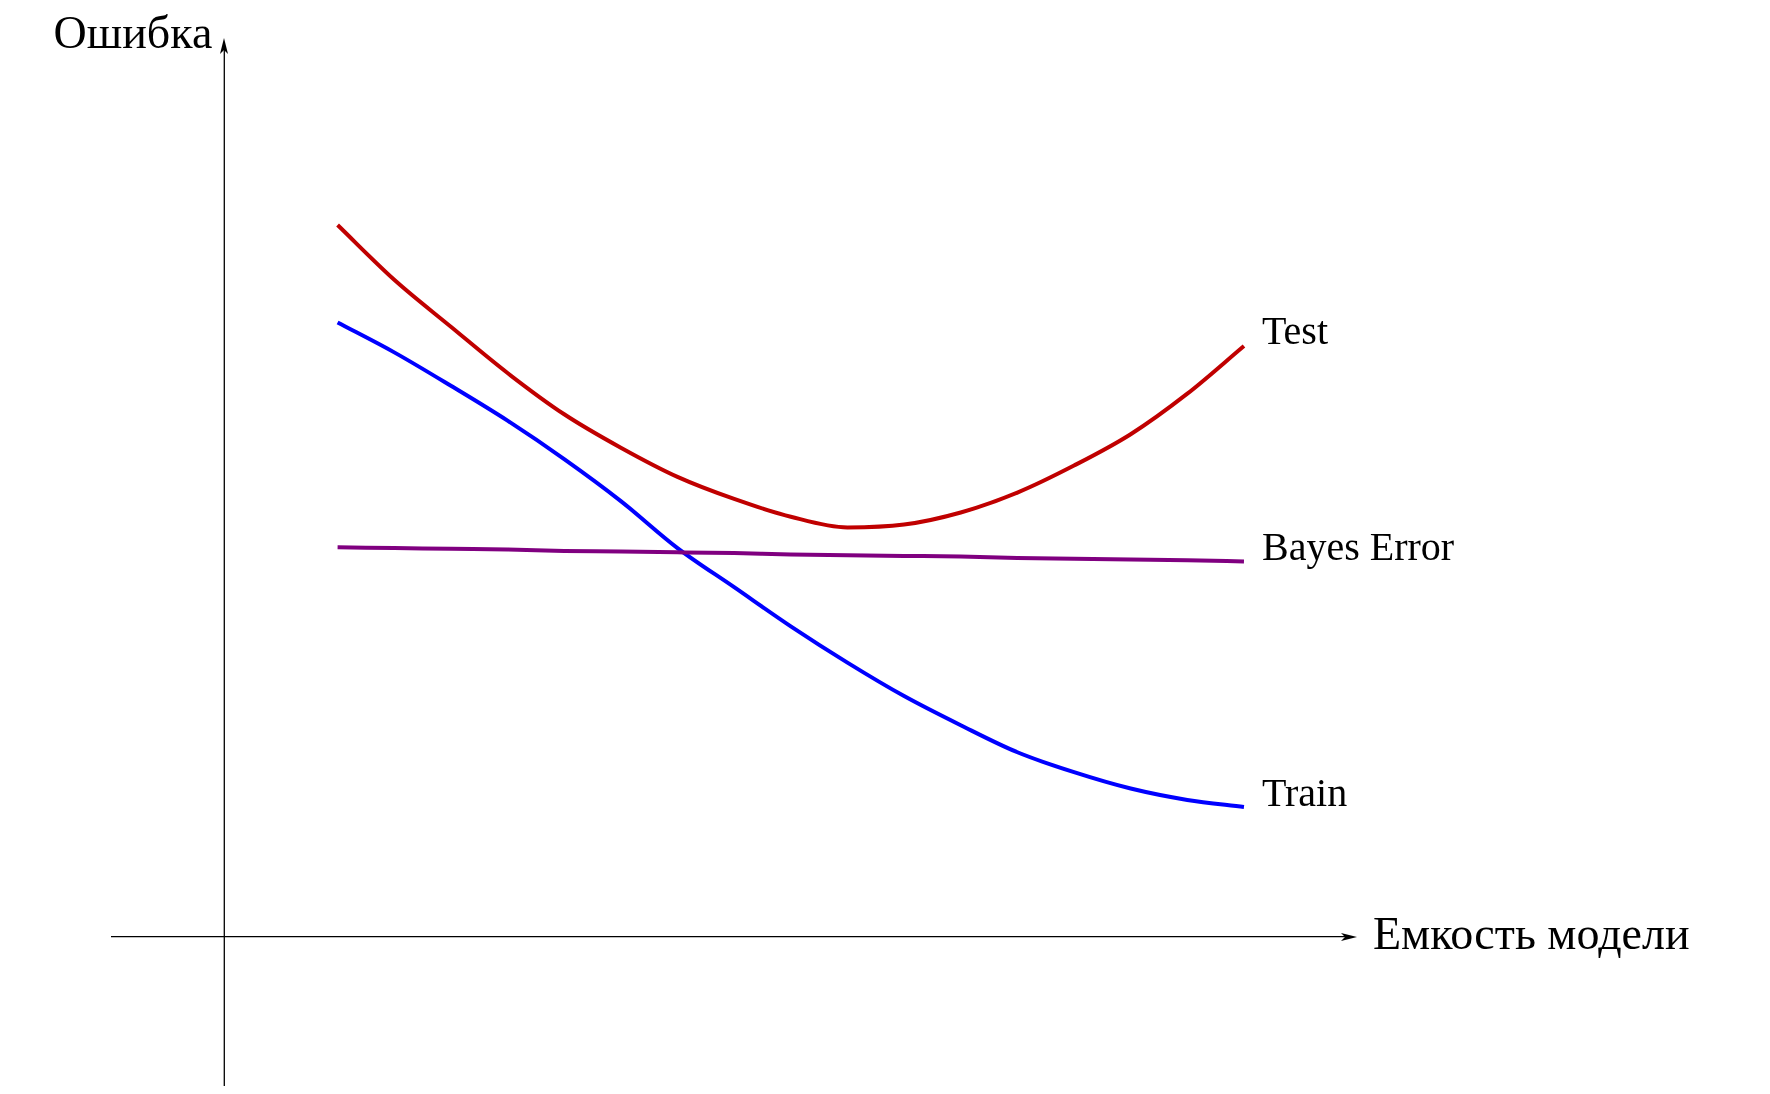 This screenshot has width=1770, height=1094. Describe the element at coordinates (133, 33) in the screenshot. I see `y-axis-title: Ошибка` at that location.